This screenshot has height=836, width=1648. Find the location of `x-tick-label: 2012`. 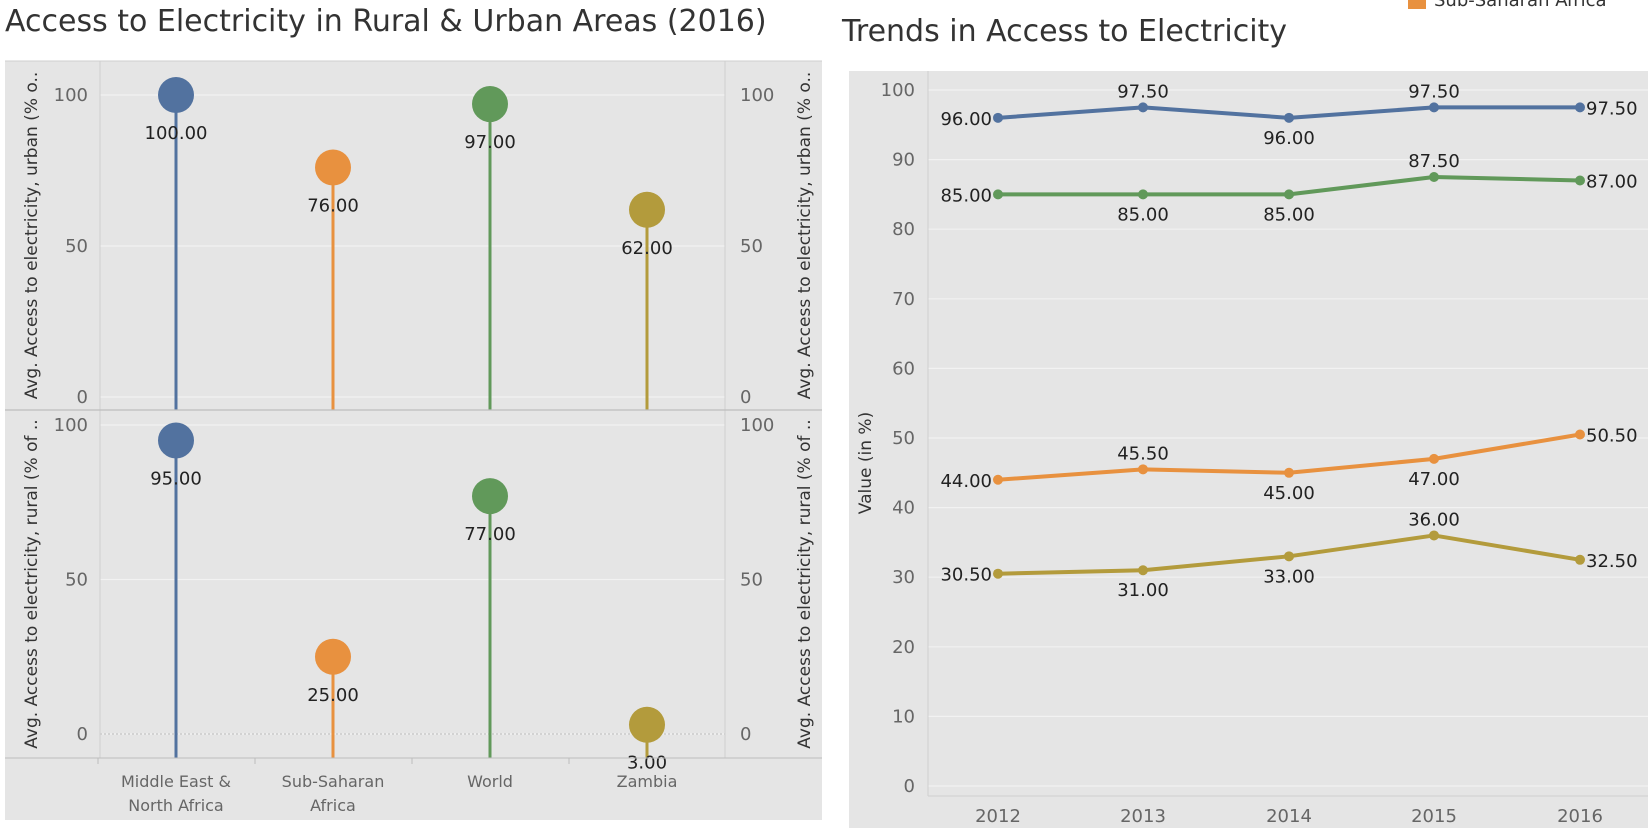

x-tick-label: 2012 is located at coordinates (998, 816).